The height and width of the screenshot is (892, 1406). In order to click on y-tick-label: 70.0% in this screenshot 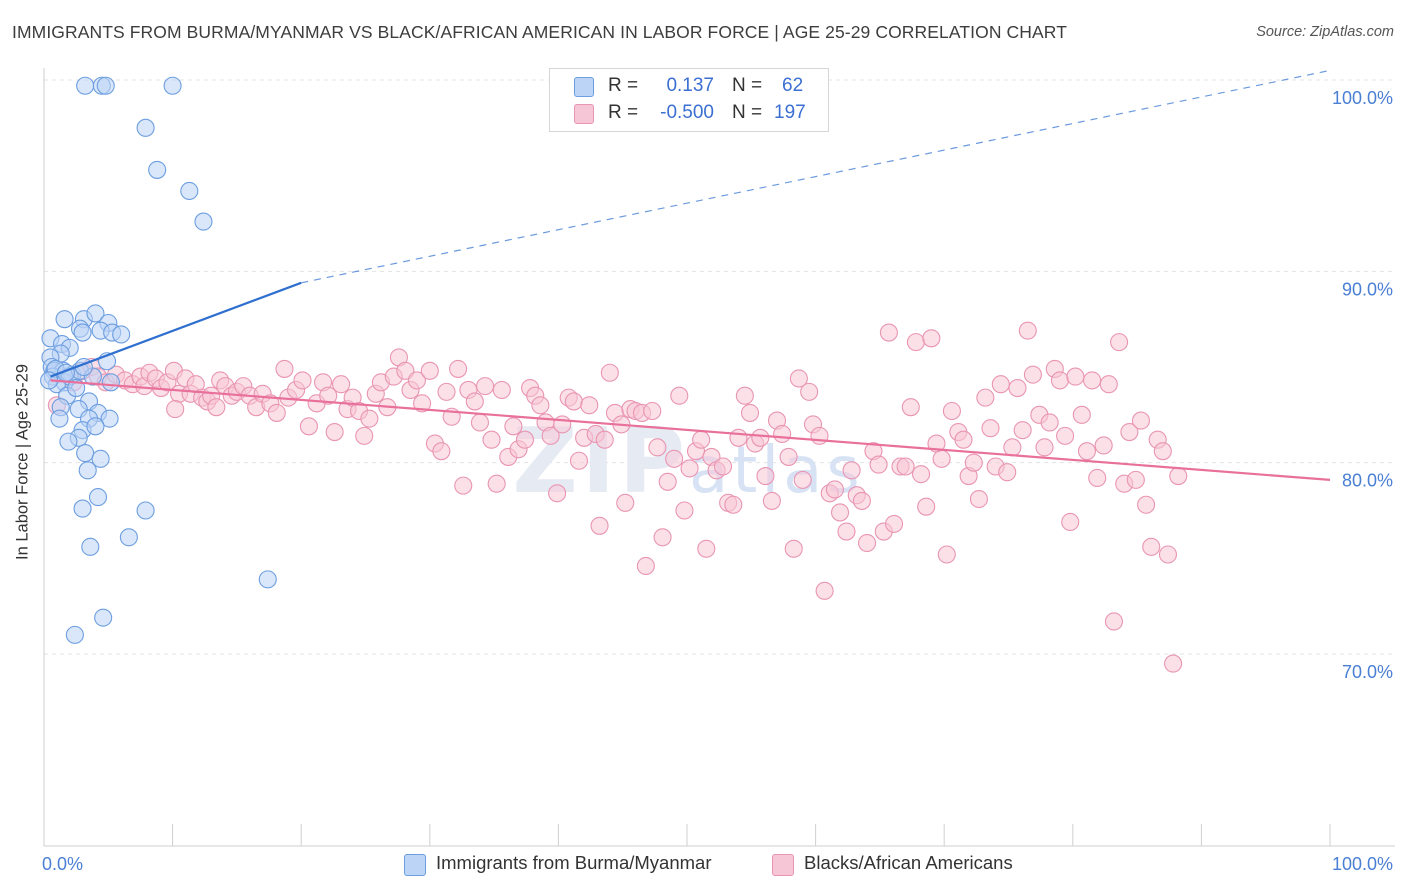, I will do `click(1367, 672)`.